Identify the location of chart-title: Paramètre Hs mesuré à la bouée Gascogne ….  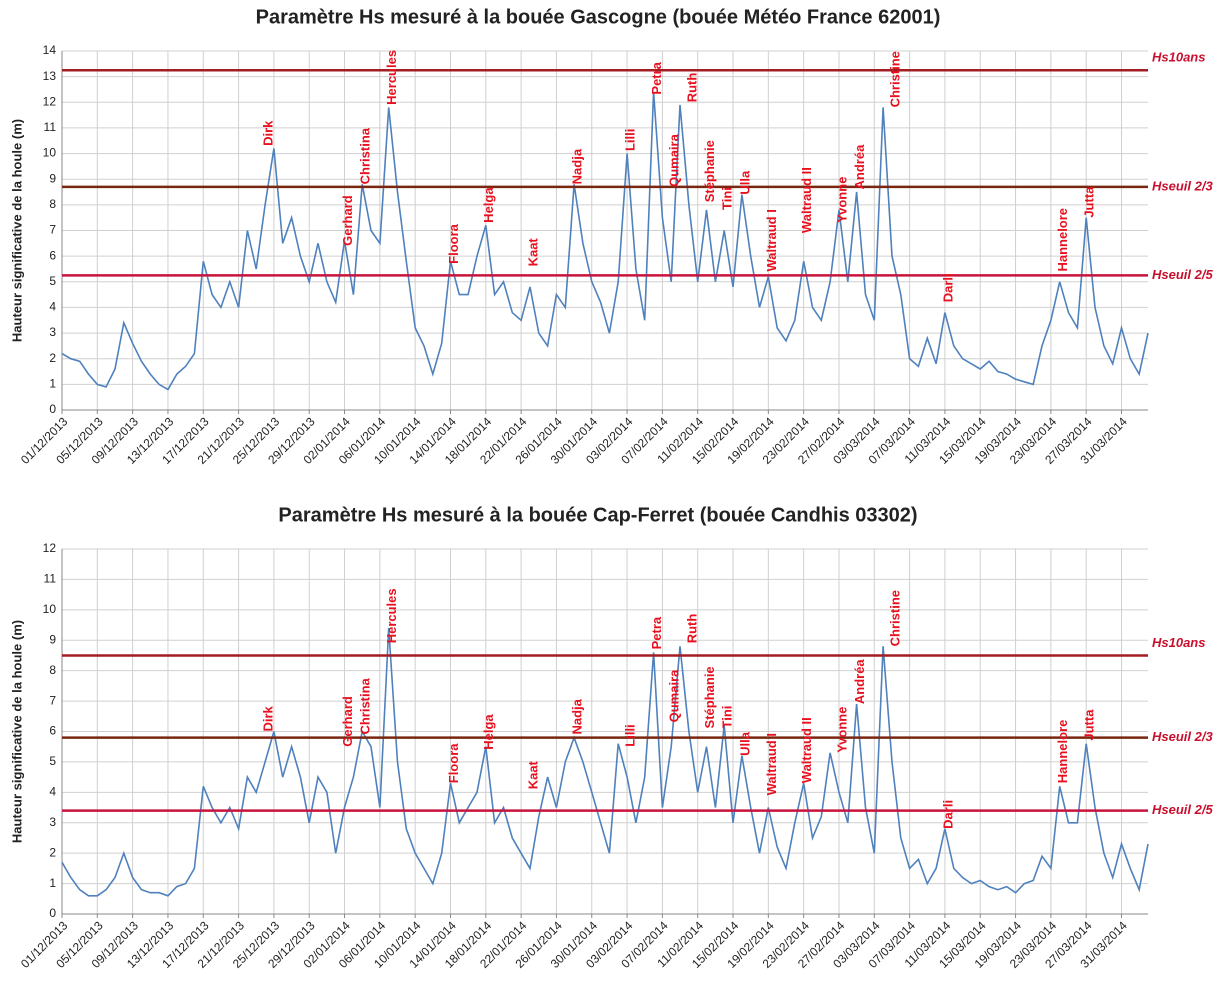
(598, 17).